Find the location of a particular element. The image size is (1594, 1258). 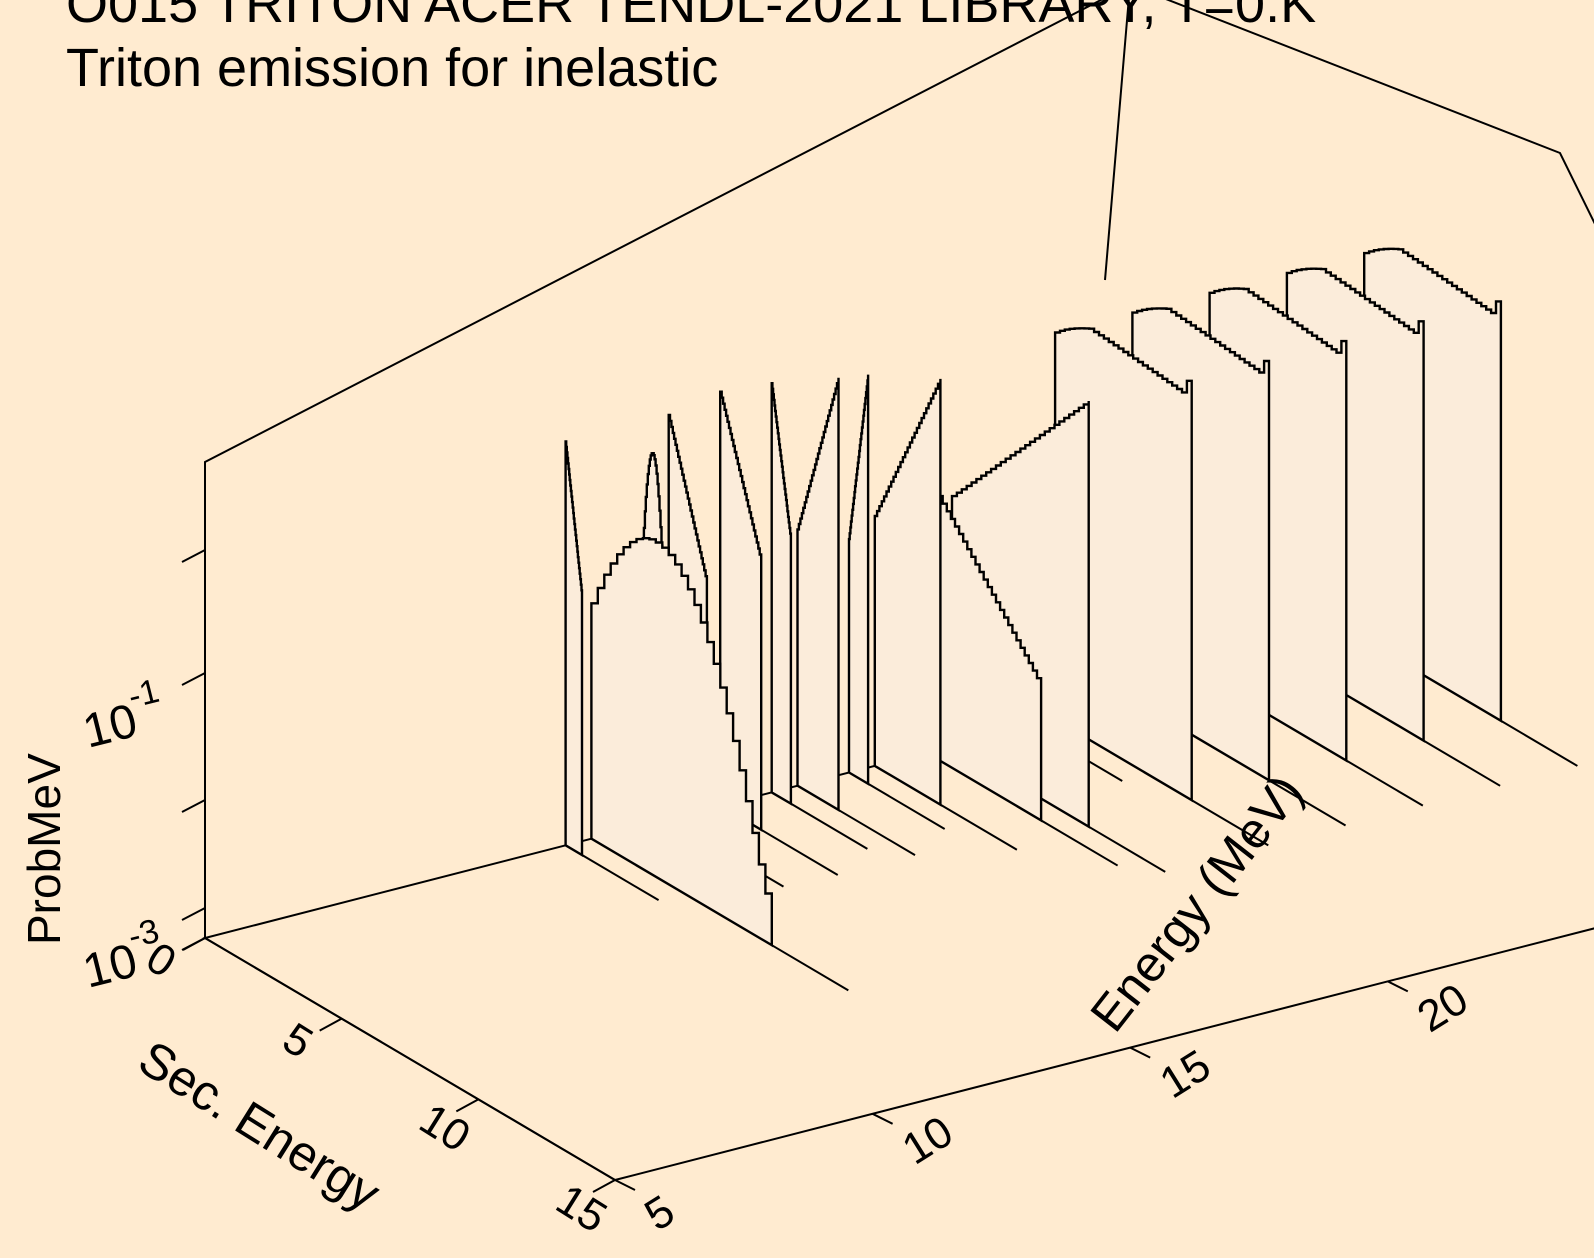

z-tick-label: 10-1 is located at coordinates (120, 715).